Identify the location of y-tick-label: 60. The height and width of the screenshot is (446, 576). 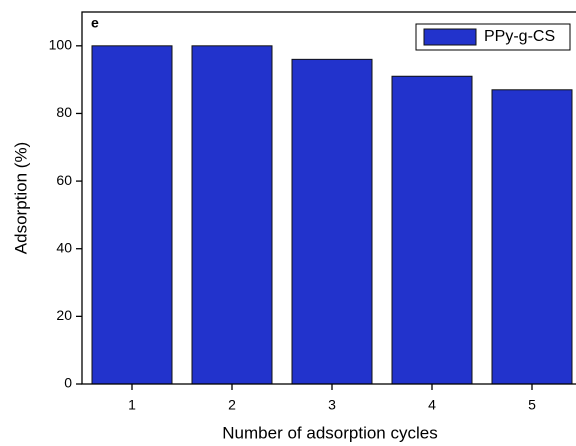
(64, 180).